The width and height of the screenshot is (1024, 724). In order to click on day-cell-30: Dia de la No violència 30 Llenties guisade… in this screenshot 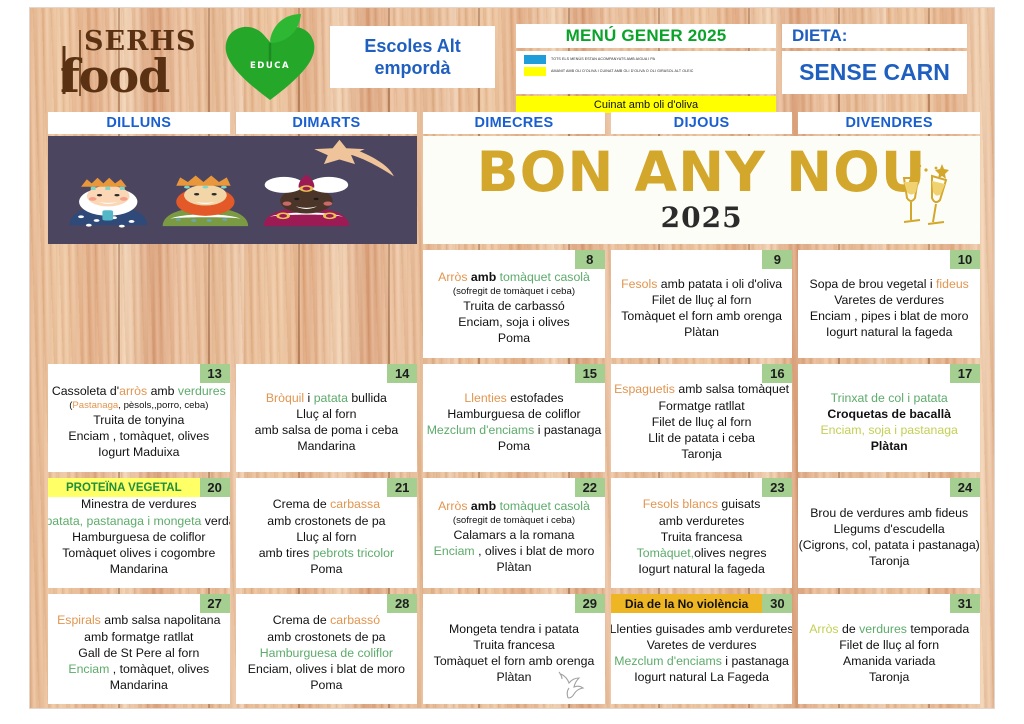, I will do `click(701, 649)`.